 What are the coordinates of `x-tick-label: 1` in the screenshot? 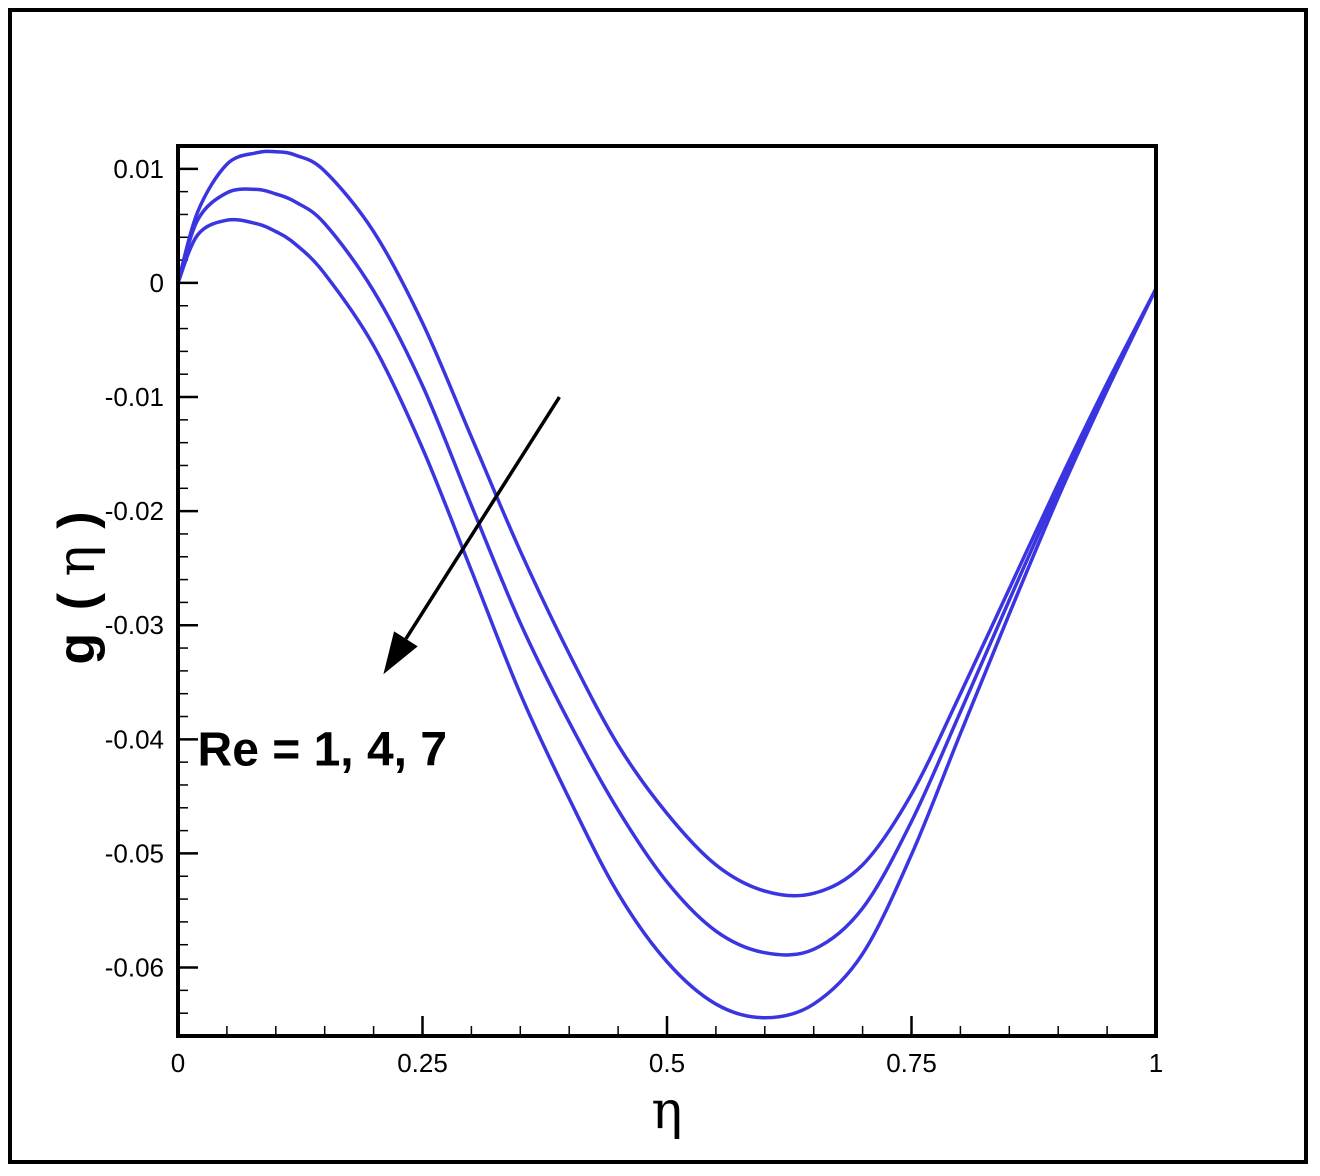 It's located at (1156, 1063).